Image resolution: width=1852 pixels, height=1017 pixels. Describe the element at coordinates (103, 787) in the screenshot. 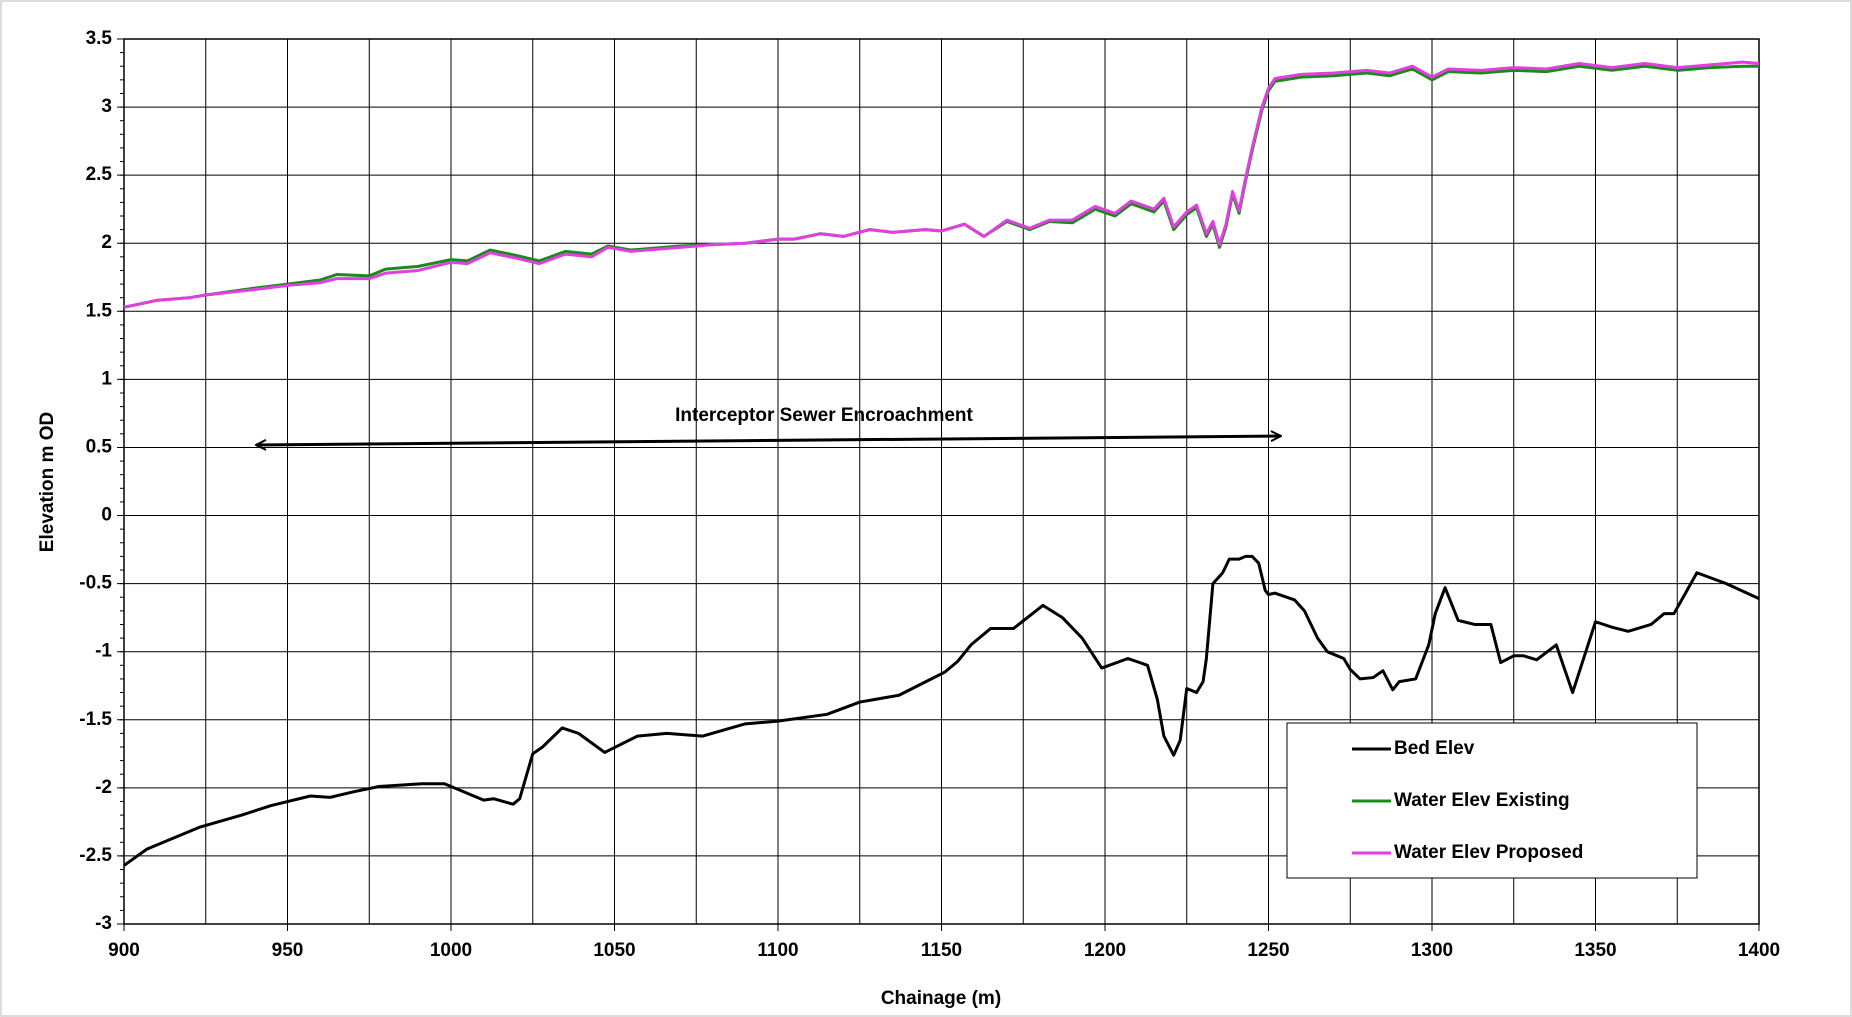

I see `y-tick-label: -2` at that location.